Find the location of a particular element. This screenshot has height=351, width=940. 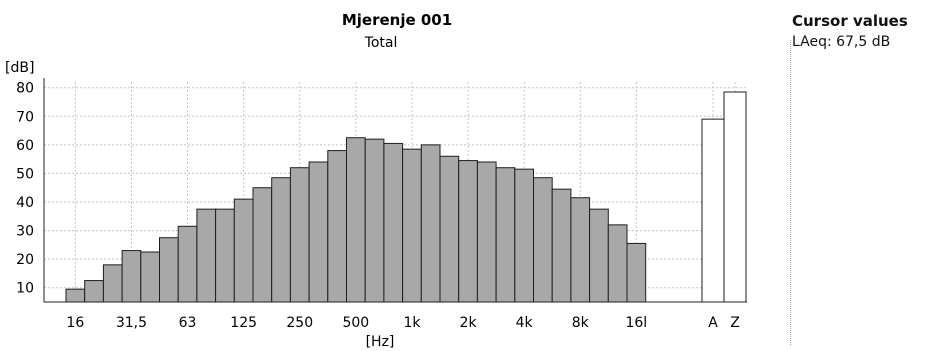

cursor-laeq-value: LAeq: 67,5 dB is located at coordinates (841, 42).